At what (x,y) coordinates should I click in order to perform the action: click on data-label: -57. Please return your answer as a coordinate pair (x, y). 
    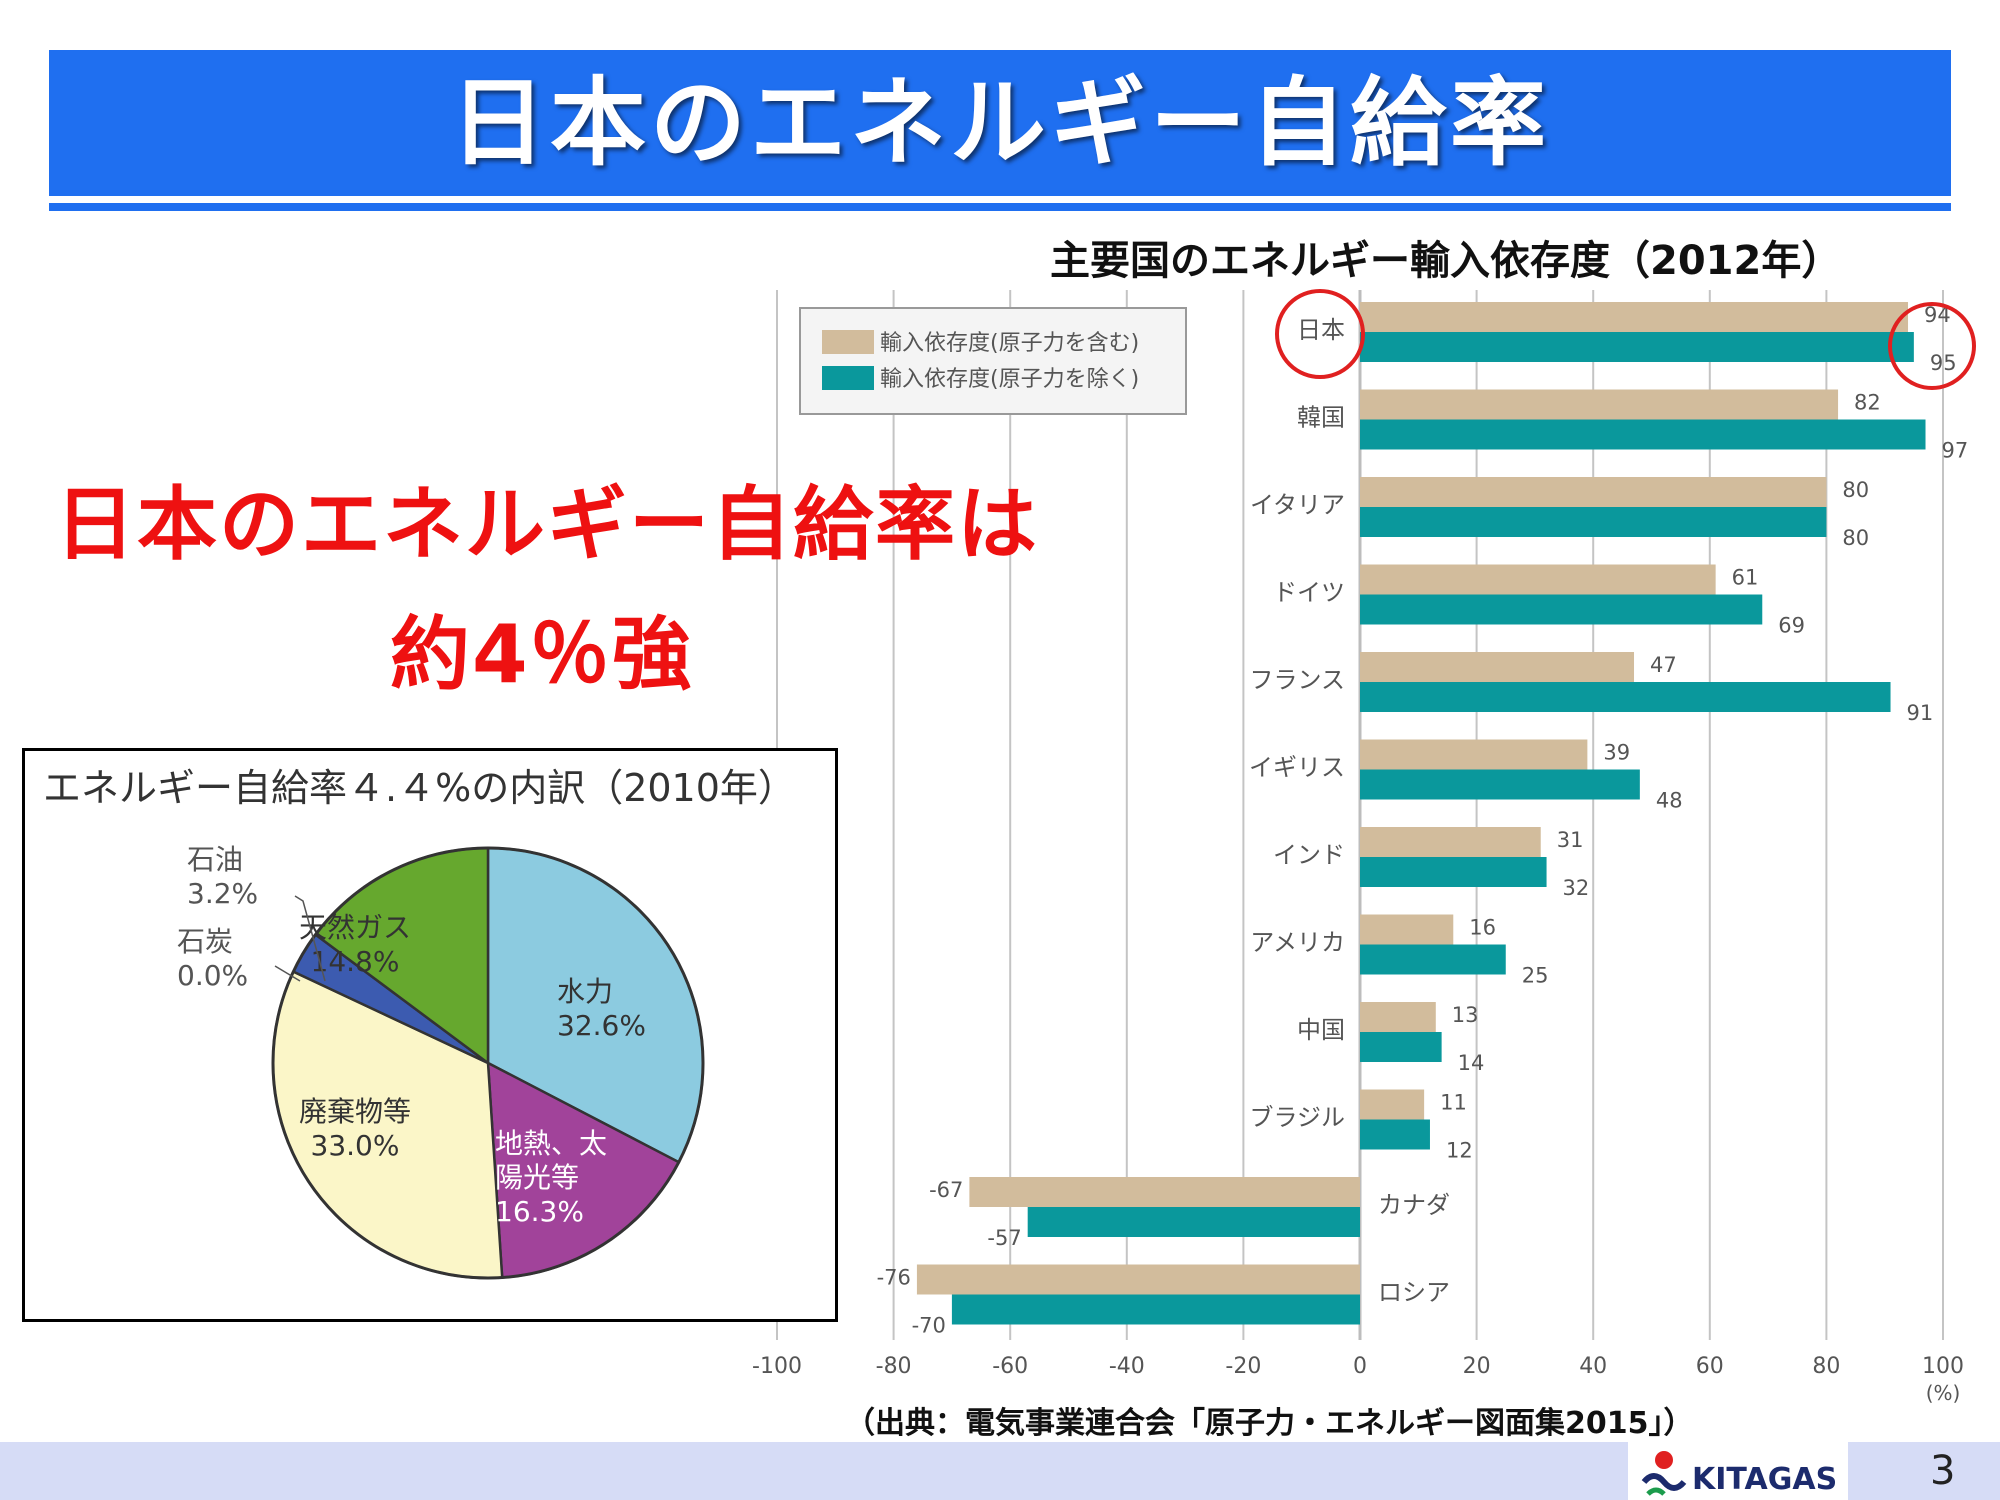
    Looking at the image, I should click on (1004, 1238).